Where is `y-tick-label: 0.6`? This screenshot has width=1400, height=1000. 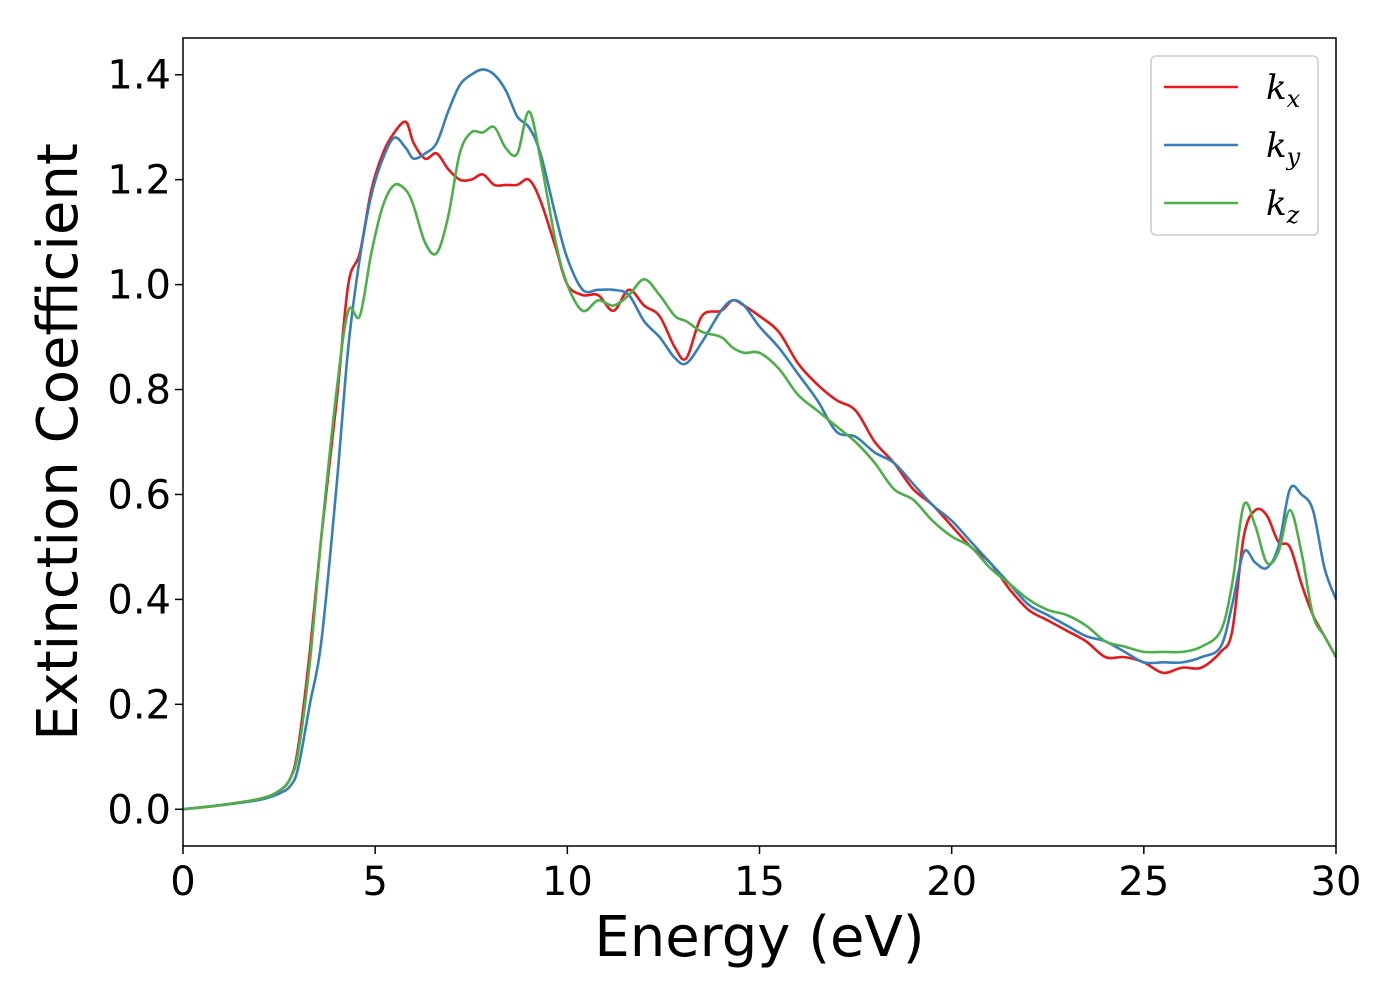
y-tick-label: 0.6 is located at coordinates (139, 495).